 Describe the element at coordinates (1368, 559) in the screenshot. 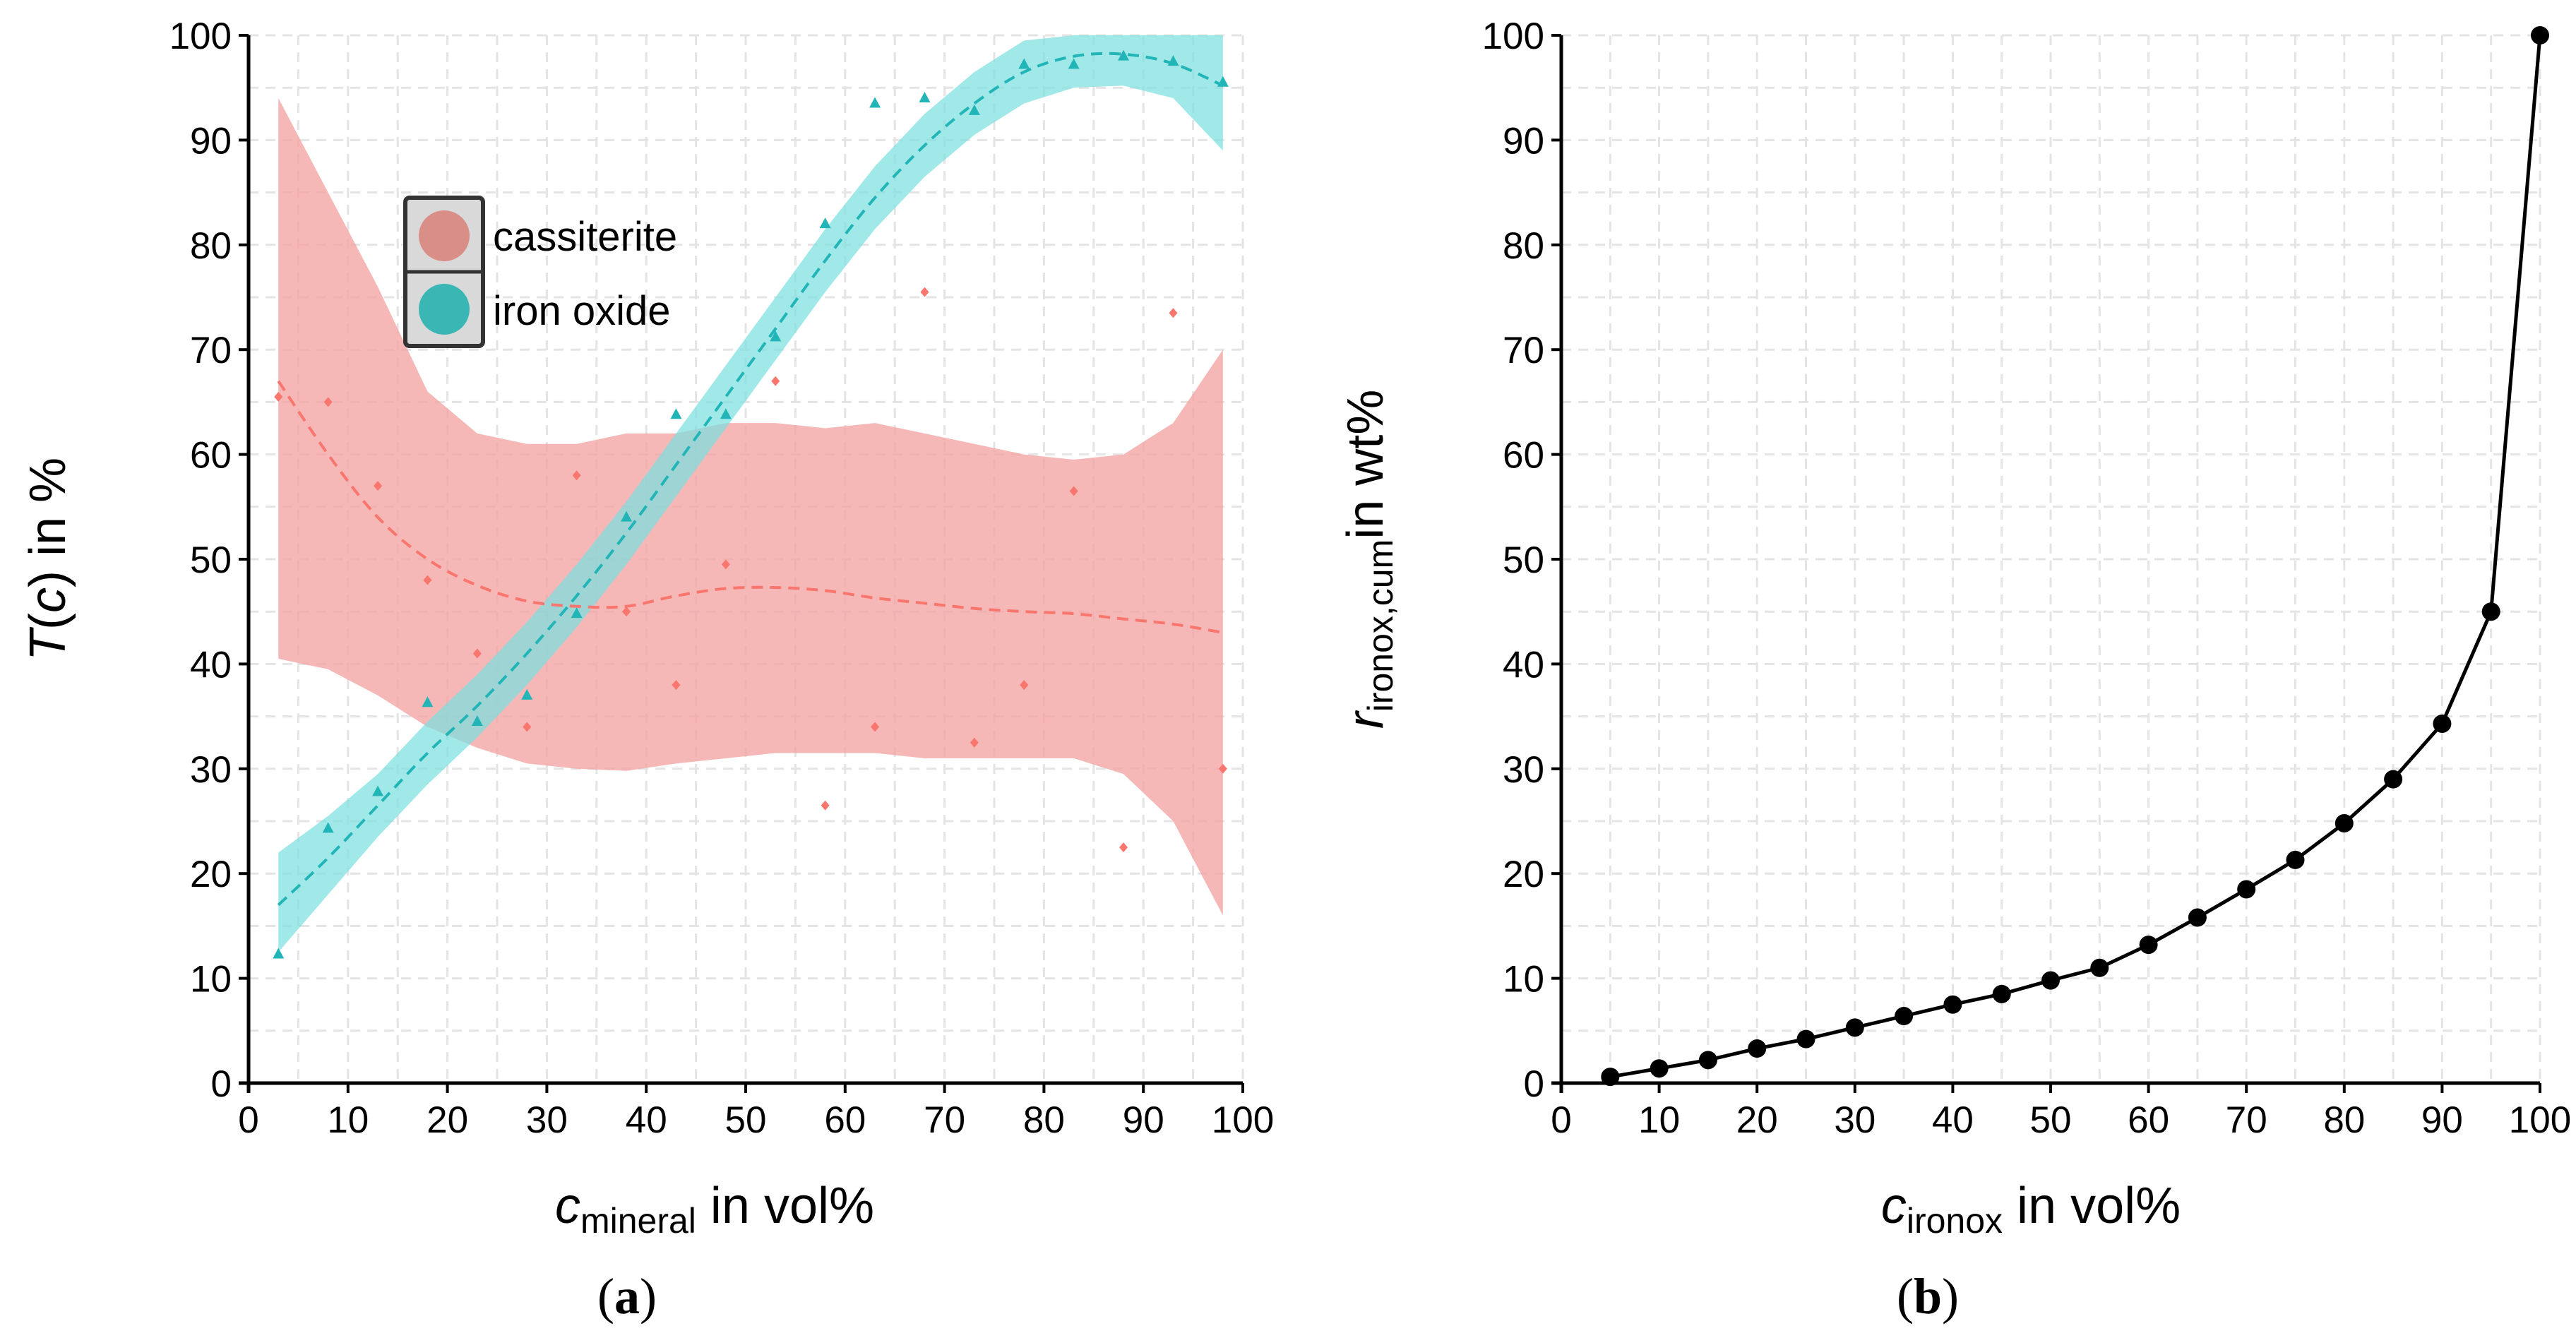

I see `panel-b-y-axis-label: rironox,cumin wt%` at that location.